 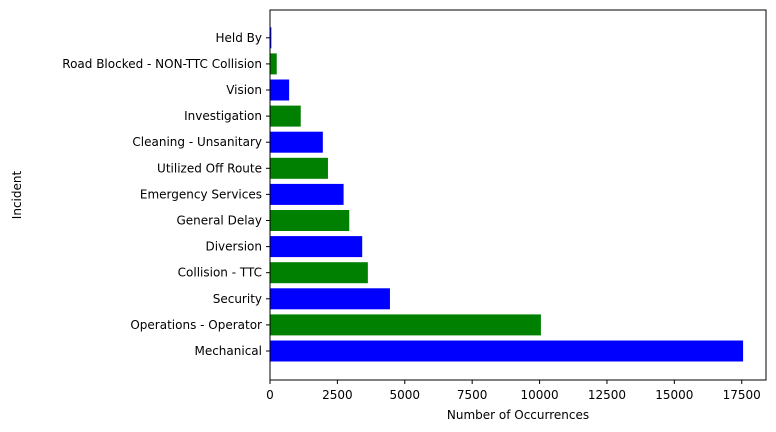 I want to click on bar-diversion, so click(x=316, y=247).